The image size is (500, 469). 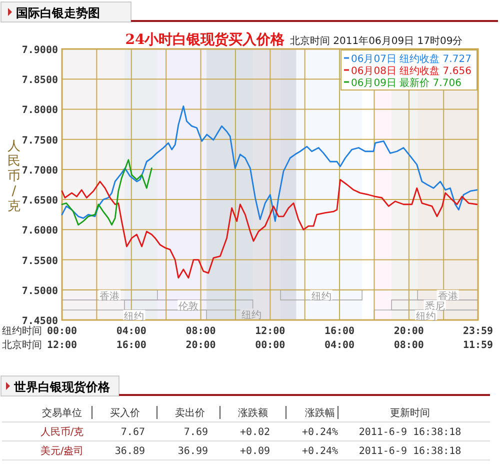 I want to click on text: 涨跌额, so click(x=253, y=413).